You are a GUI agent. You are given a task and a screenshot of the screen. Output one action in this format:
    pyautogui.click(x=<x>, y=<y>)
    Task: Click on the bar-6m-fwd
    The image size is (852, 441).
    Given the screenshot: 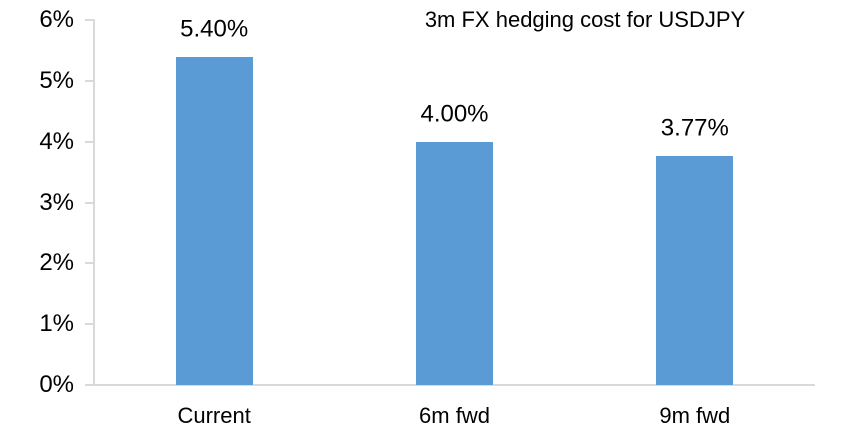 What is the action you would take?
    pyautogui.click(x=454, y=263)
    